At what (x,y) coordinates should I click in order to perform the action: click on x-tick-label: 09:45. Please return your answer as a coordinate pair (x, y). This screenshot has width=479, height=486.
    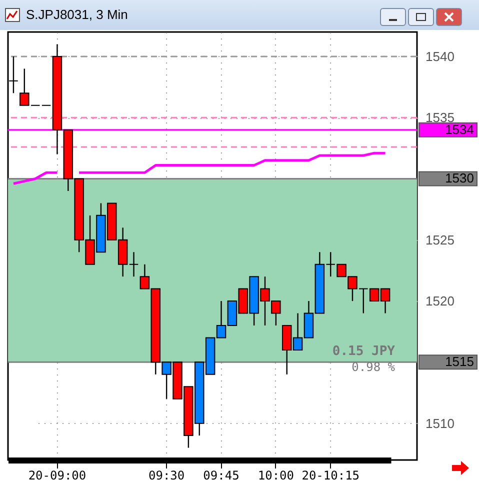
    Looking at the image, I should click on (221, 475).